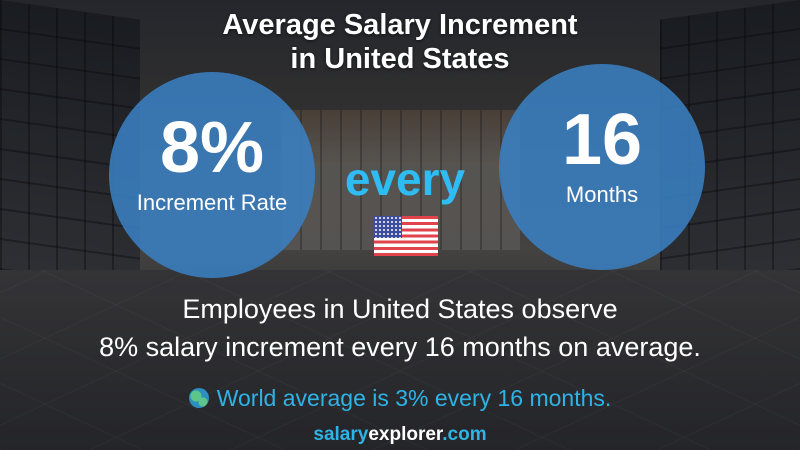 The width and height of the screenshot is (800, 450). What do you see at coordinates (602, 140) in the screenshot?
I see `months-value: 16` at bounding box center [602, 140].